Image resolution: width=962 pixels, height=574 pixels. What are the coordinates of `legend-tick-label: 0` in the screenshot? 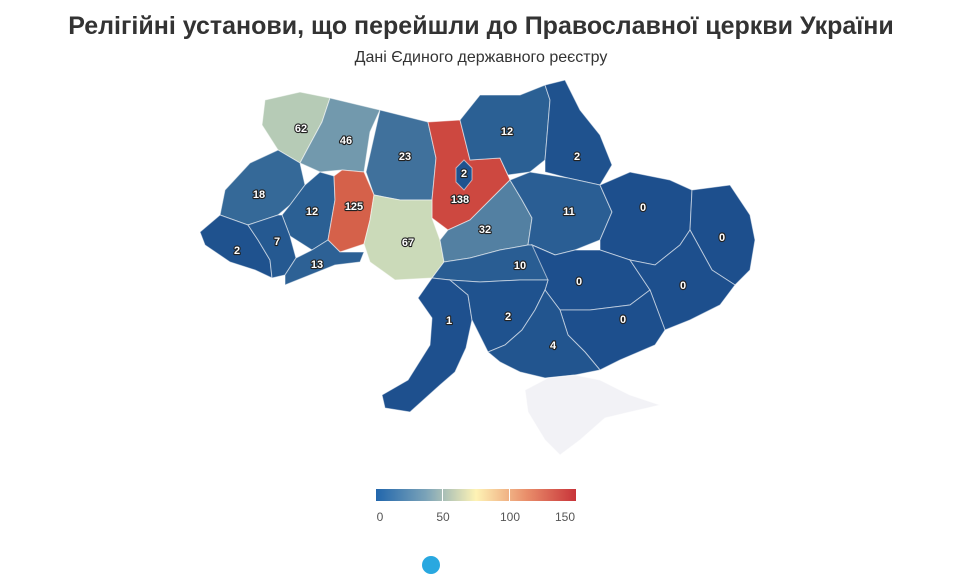 It's located at (380, 517).